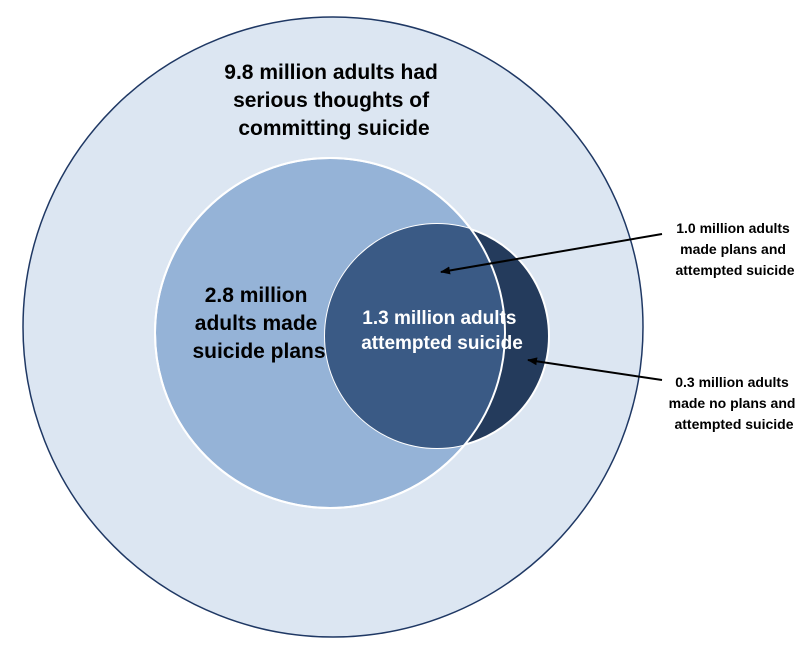  What do you see at coordinates (551, 254) in the screenshot?
I see `callout-arrow-planned-attempted` at bounding box center [551, 254].